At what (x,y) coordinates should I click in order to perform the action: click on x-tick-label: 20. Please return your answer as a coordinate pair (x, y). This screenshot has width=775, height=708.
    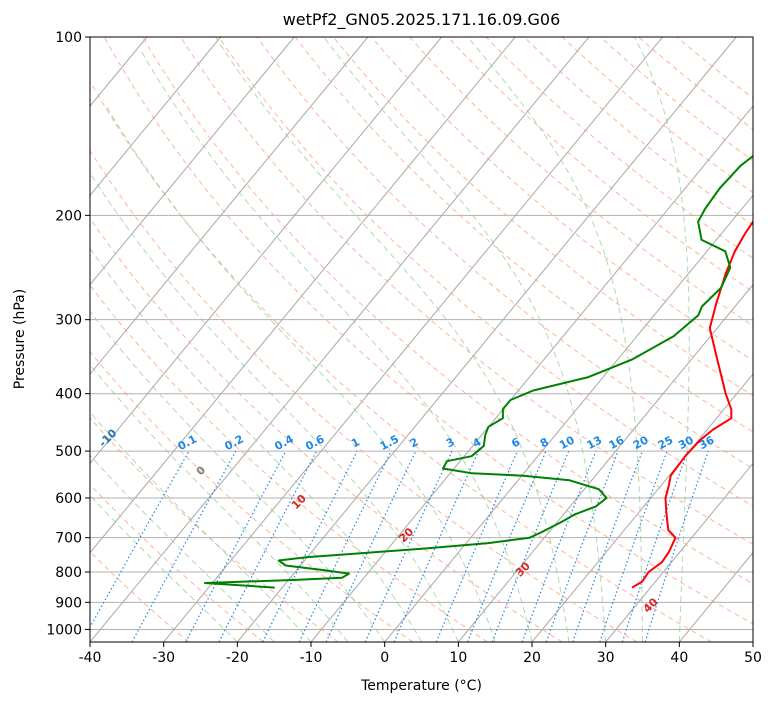
    Looking at the image, I should click on (532, 658).